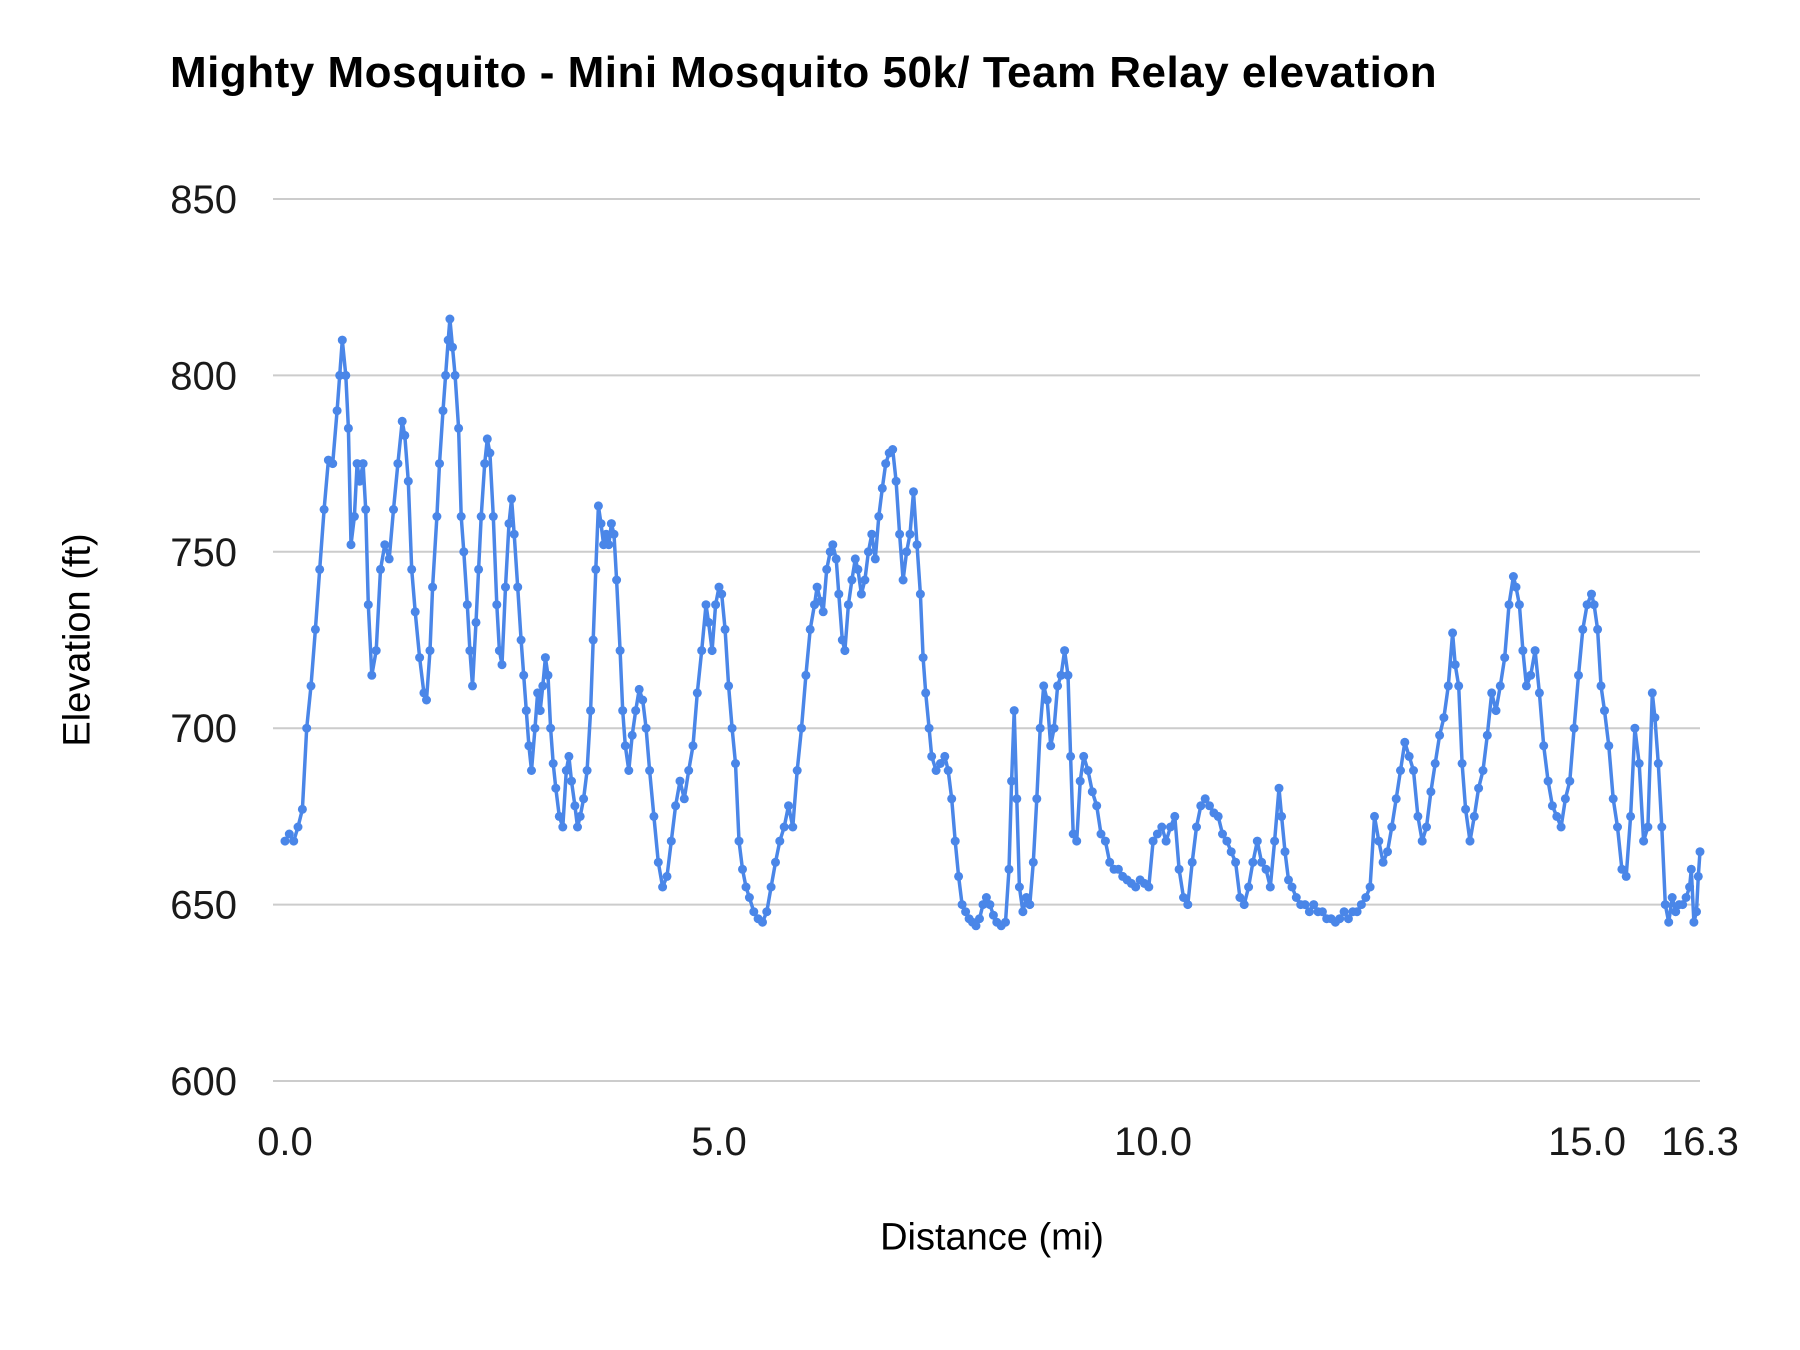 This screenshot has width=1800, height=1350. I want to click on x-tick-label: 15.0, so click(1587, 1142).